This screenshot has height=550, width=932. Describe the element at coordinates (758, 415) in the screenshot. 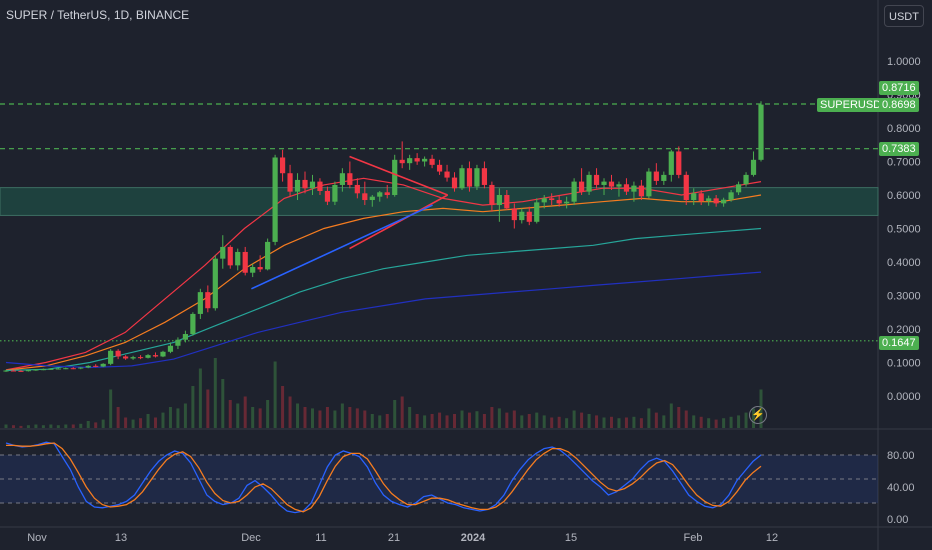

I see `lightning-icon: ⚡` at that location.